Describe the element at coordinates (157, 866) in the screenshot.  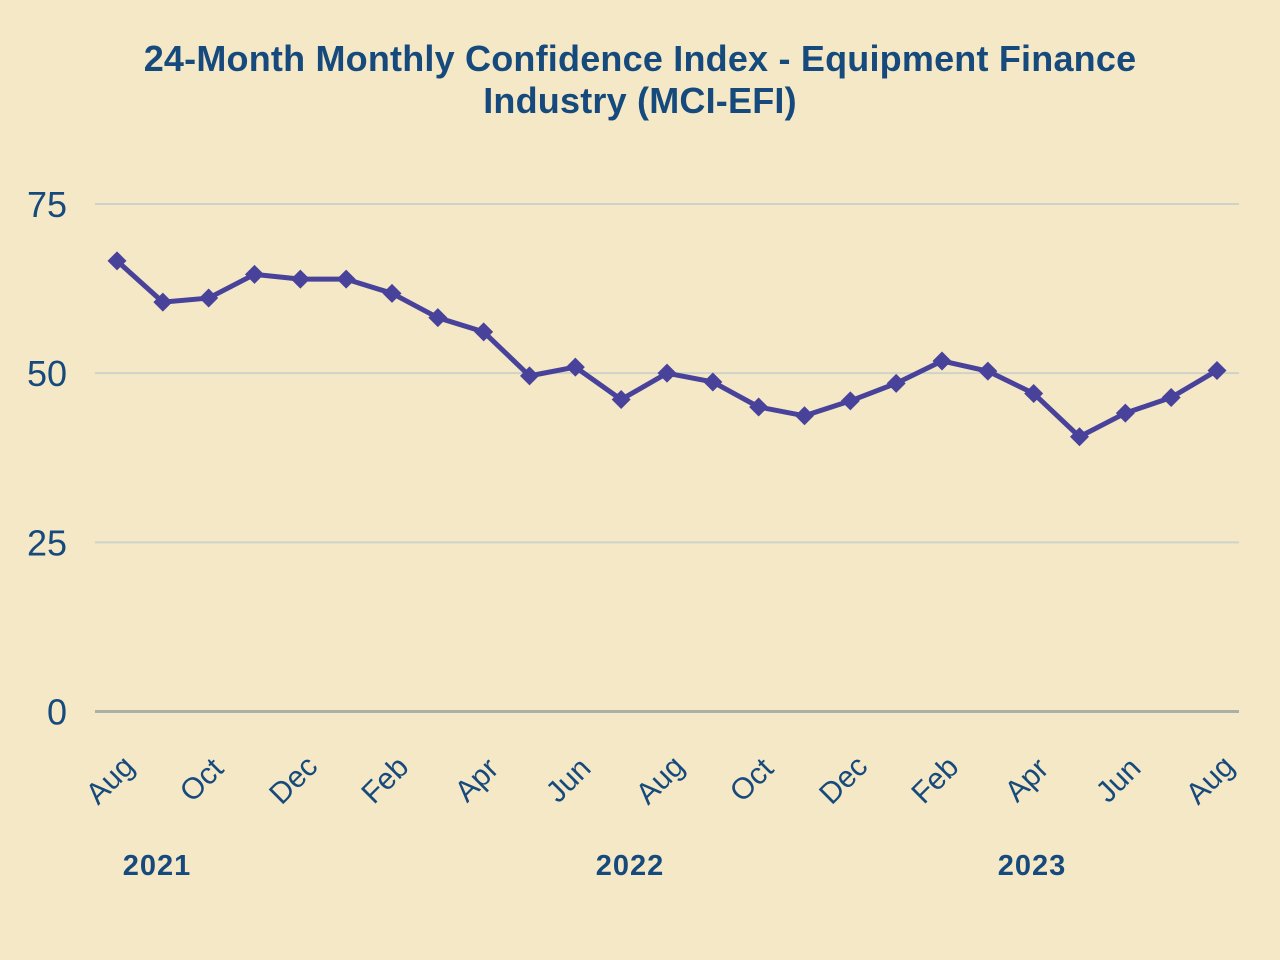
I see `year-label-2021: 2021` at that location.